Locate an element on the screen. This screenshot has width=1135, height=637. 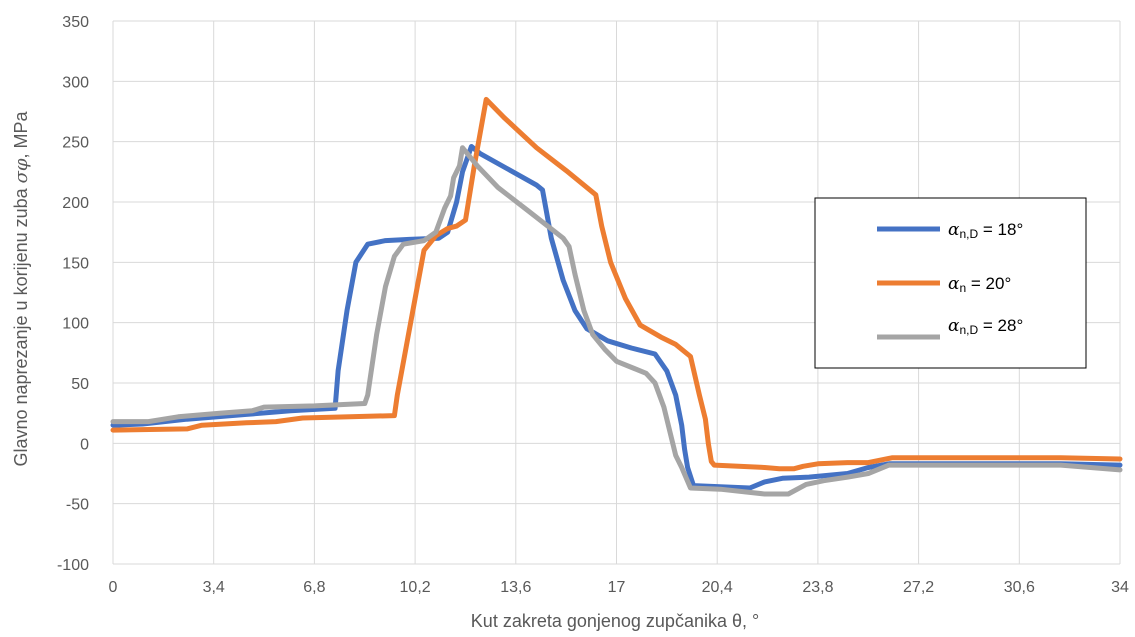
legend-label-28: αn,D = 28° is located at coordinates (985, 326).